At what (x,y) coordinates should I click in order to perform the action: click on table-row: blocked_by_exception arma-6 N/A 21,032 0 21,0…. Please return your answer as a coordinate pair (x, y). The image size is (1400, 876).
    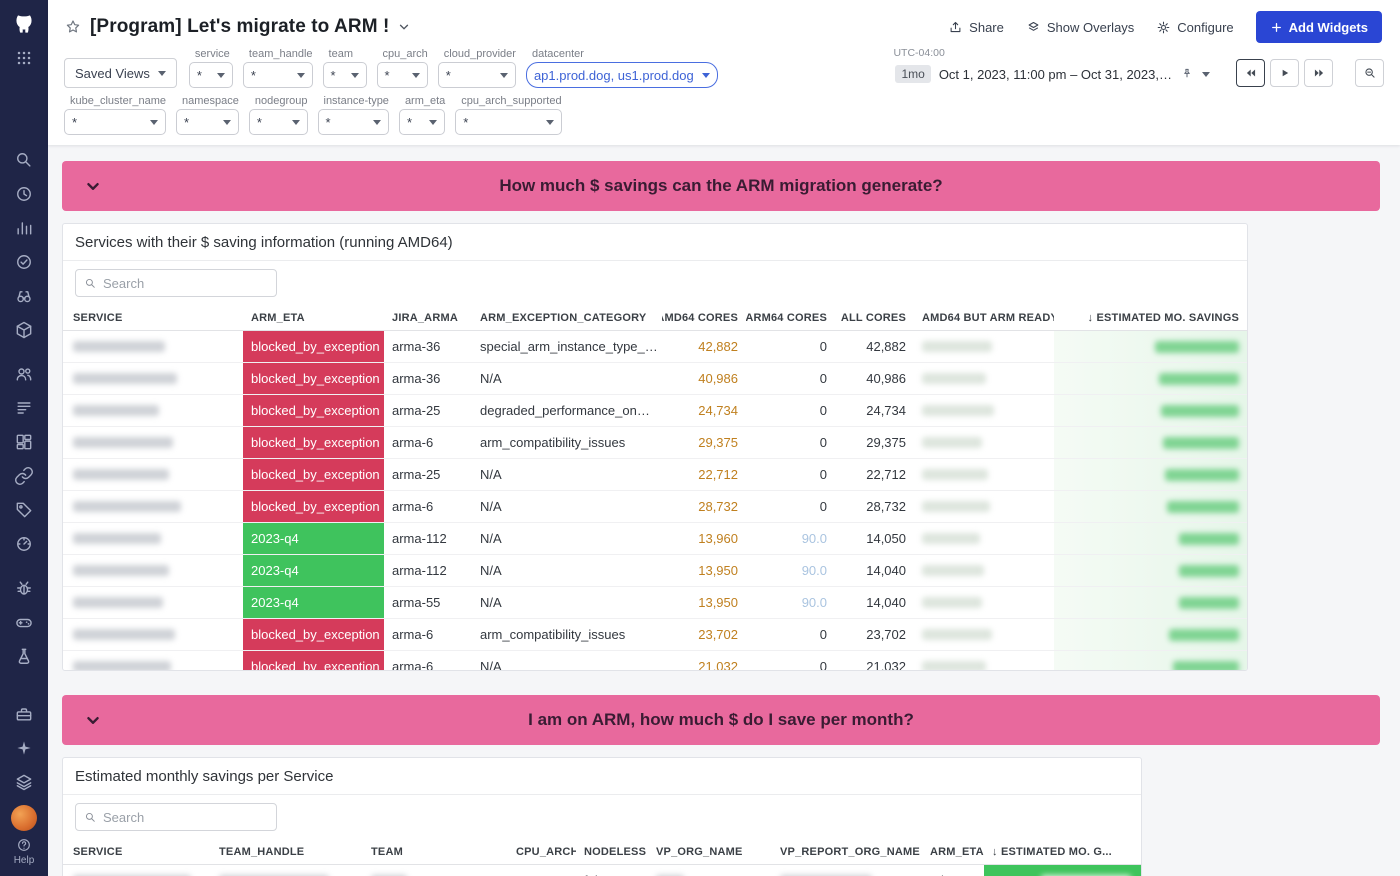
    Looking at the image, I should click on (655, 661).